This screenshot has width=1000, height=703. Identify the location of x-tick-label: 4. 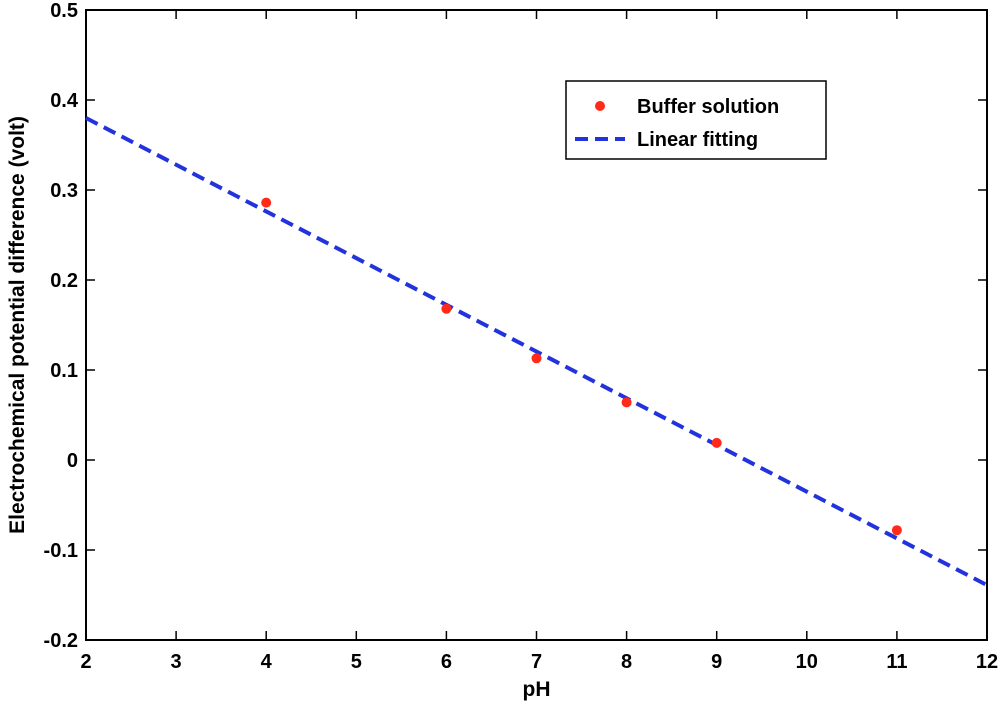
(267, 662).